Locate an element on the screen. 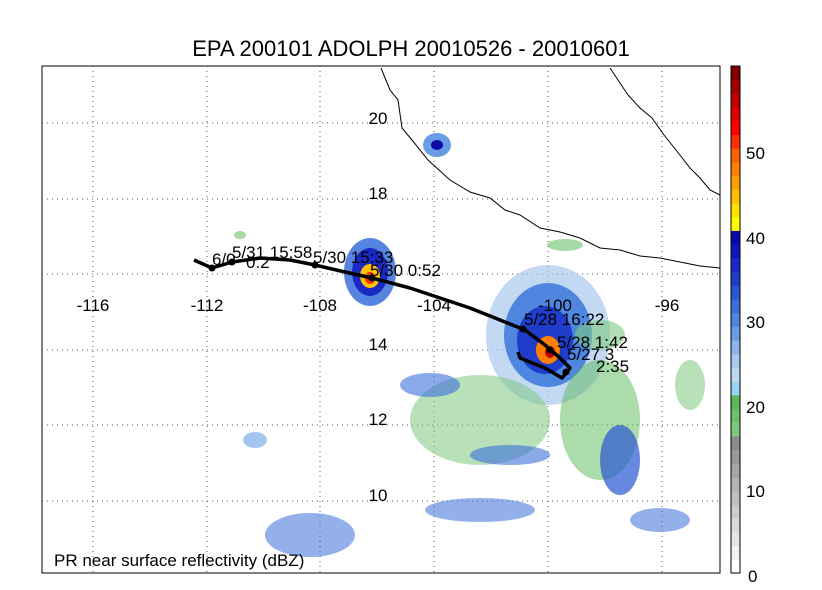 The height and width of the screenshot is (590, 822). colorbar-tick-label: 40 is located at coordinates (755, 238).